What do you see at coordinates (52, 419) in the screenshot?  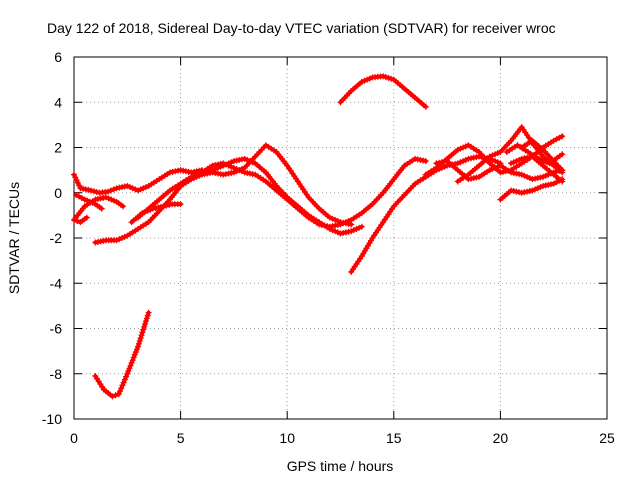 I see `y-tick-label: -10` at bounding box center [52, 419].